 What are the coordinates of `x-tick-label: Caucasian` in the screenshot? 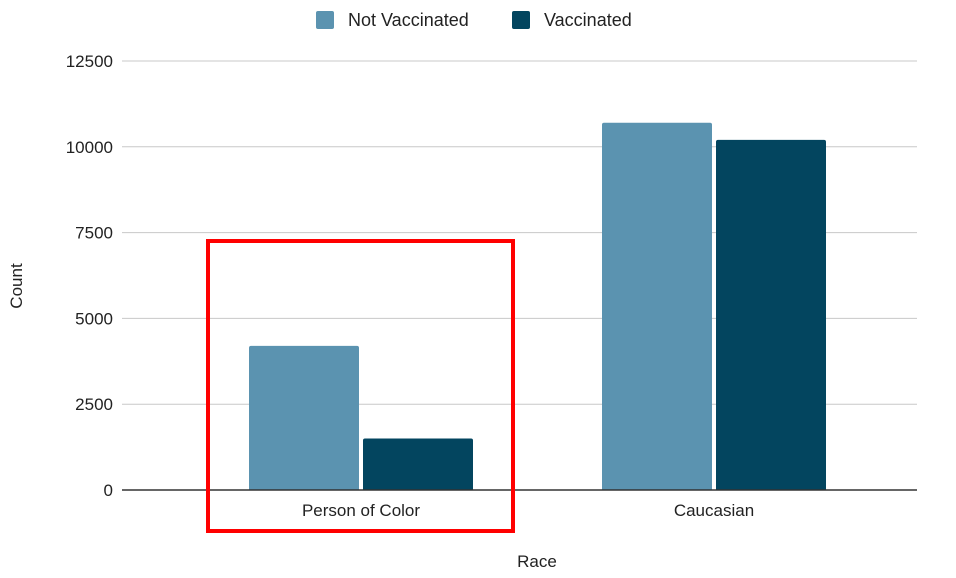 It's located at (714, 510).